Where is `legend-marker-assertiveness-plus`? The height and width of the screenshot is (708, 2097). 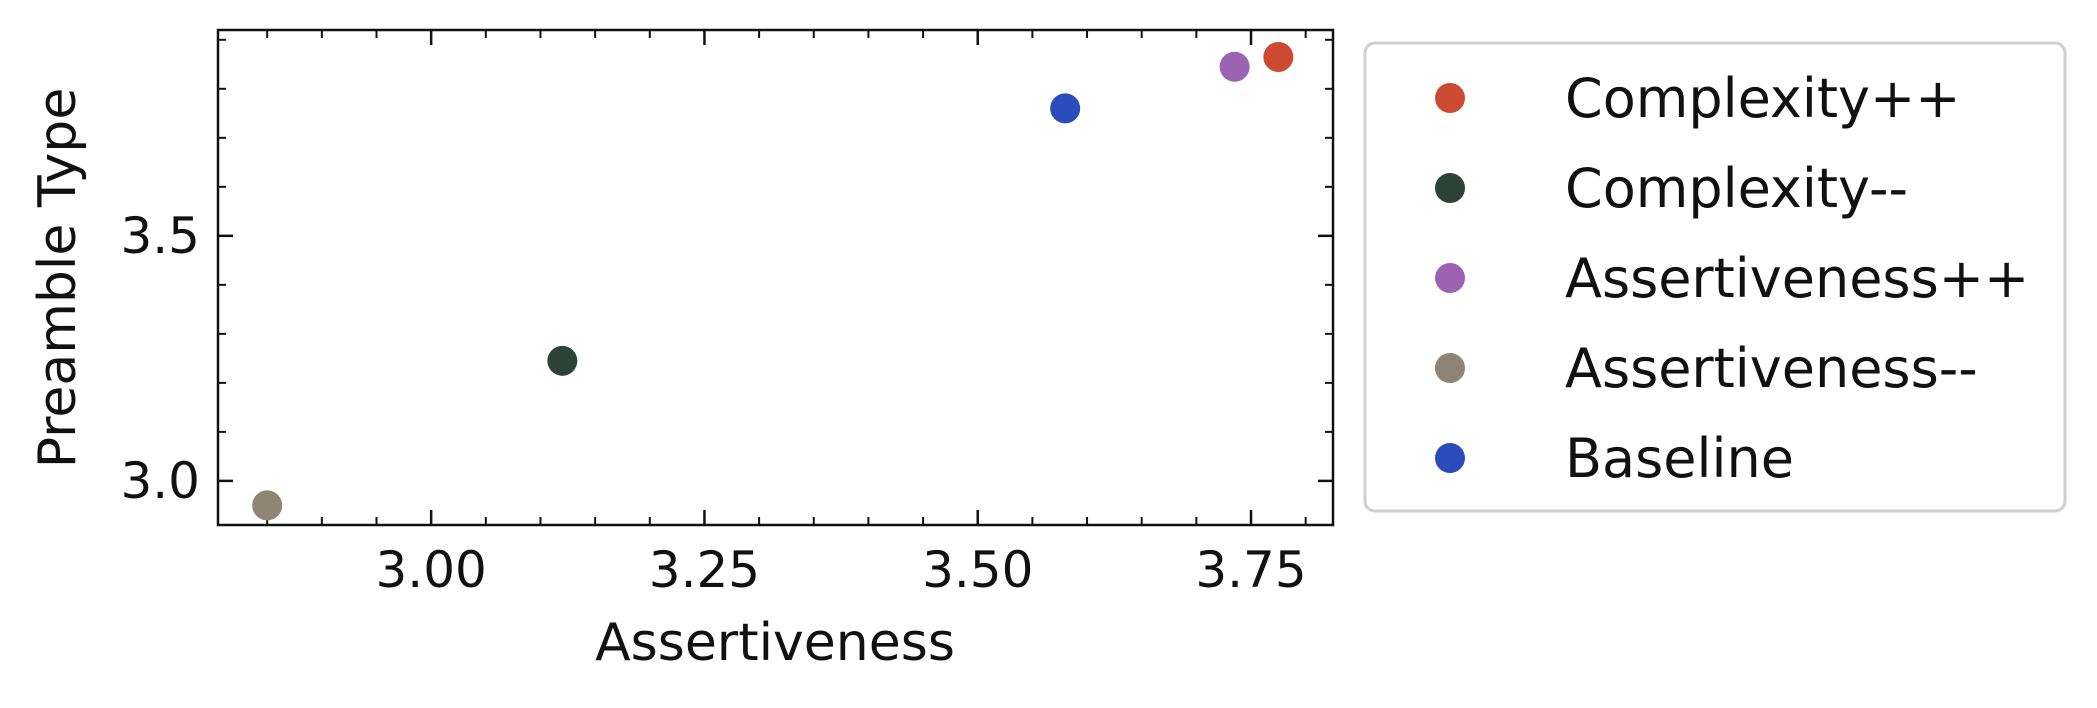 legend-marker-assertiveness-plus is located at coordinates (1450, 278).